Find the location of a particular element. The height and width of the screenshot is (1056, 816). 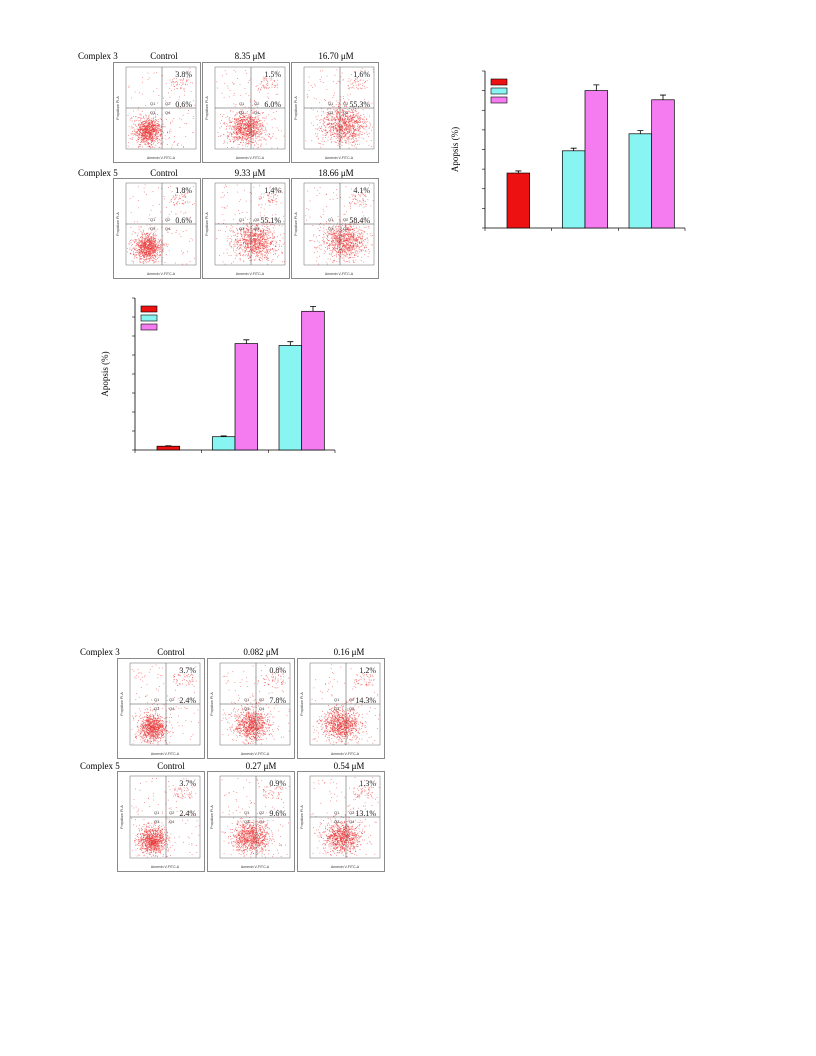

q4-percent: 13.1% is located at coordinates (365, 813).